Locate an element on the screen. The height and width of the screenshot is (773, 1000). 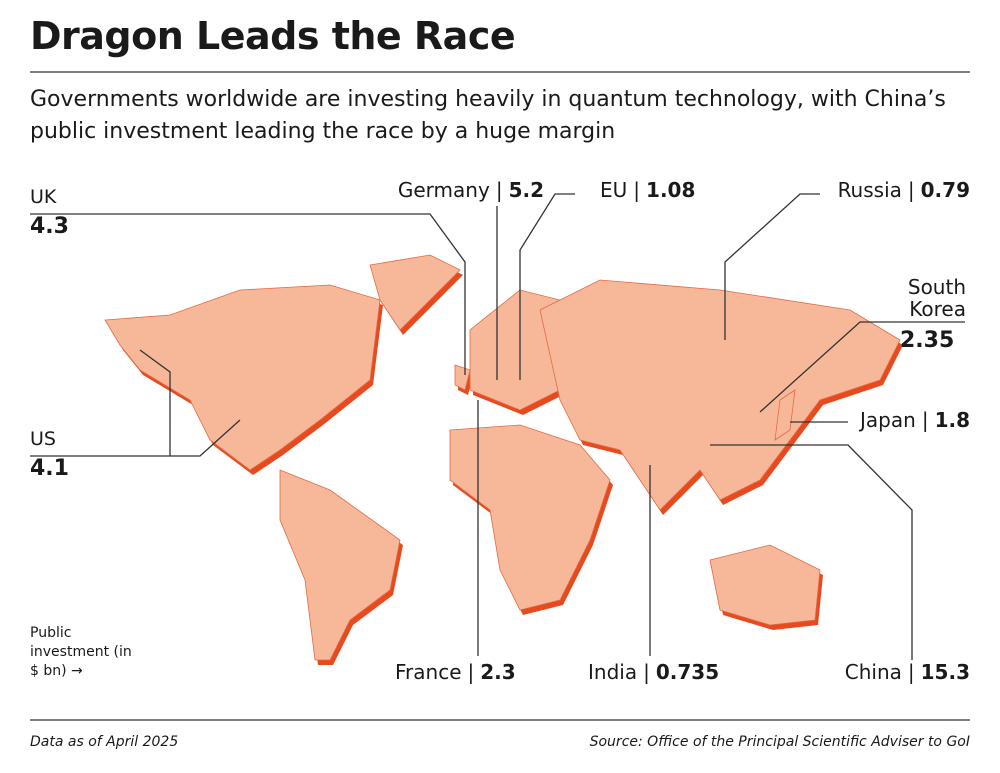
region-name: UK is located at coordinates (43, 197).